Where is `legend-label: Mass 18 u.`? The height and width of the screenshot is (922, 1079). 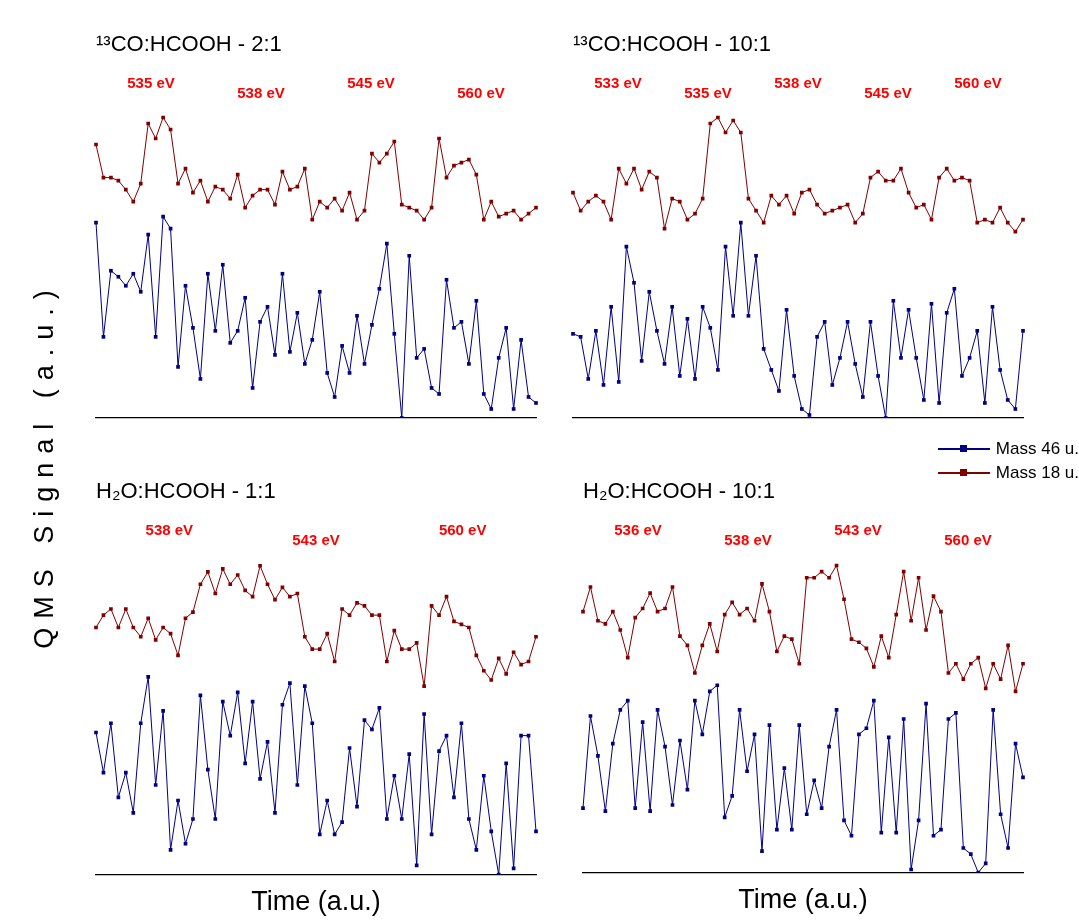
legend-label: Mass 18 u. is located at coordinates (1037, 473).